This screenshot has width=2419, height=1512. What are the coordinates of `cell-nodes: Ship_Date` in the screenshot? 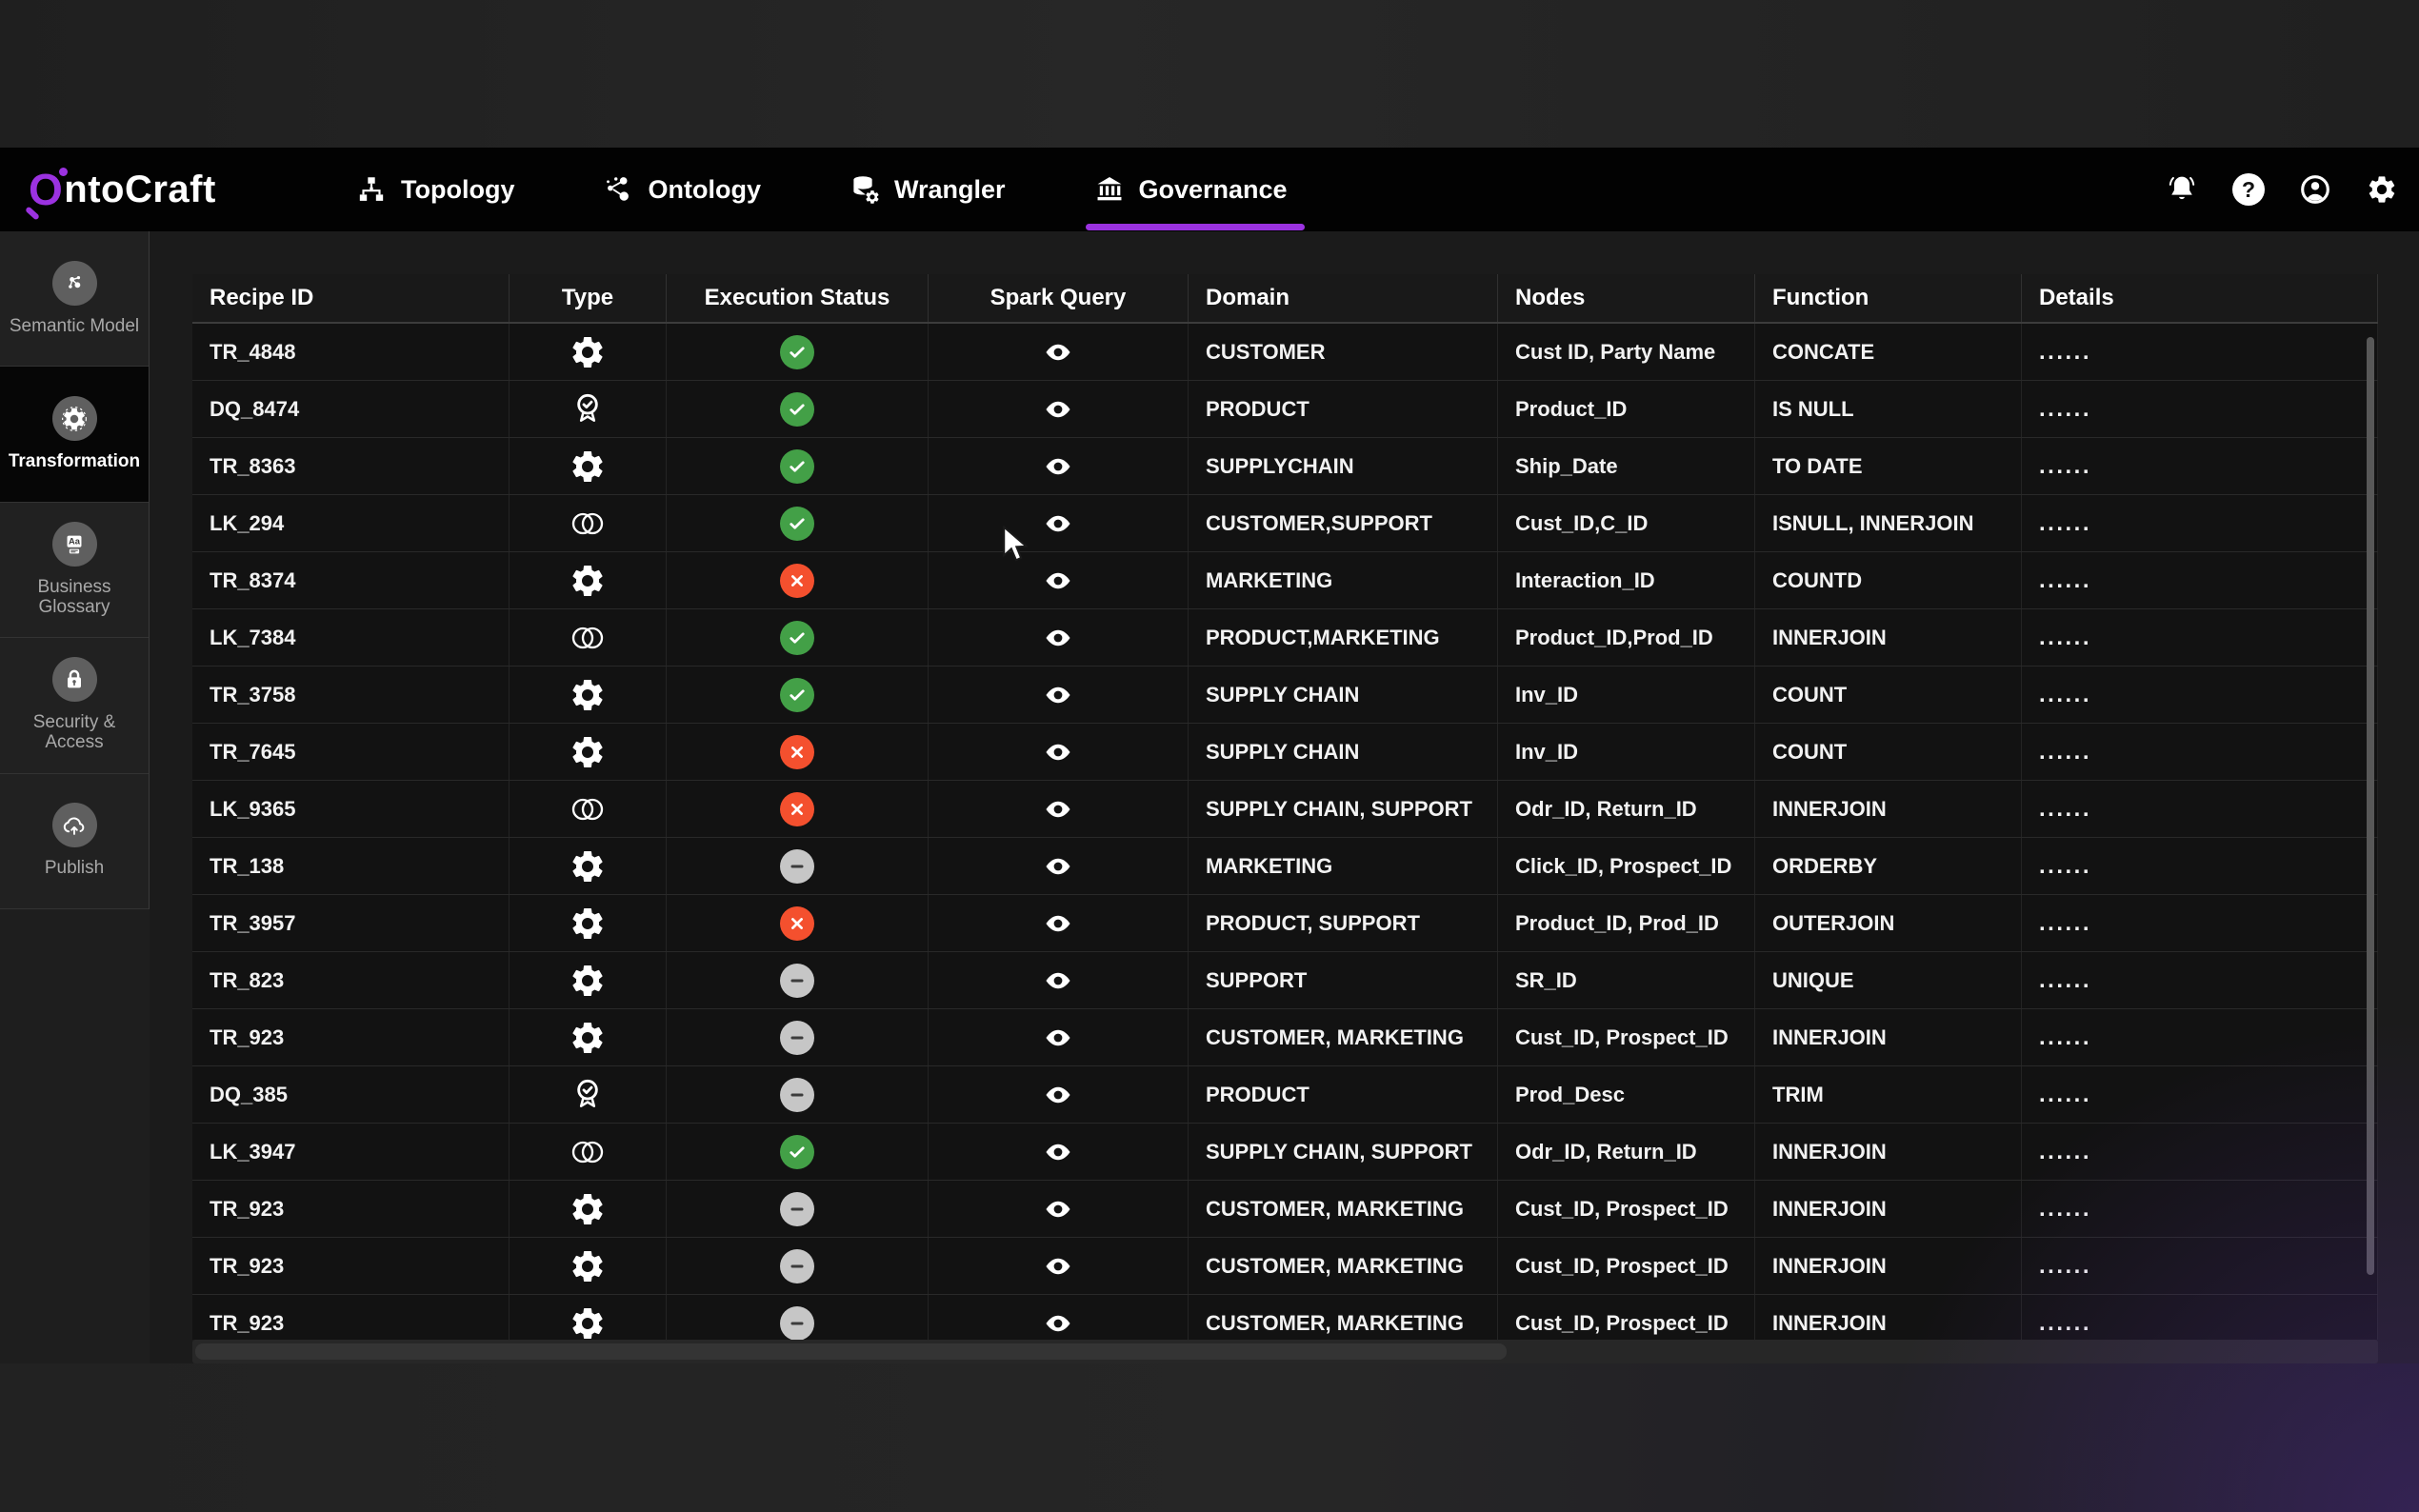 It's located at (1626, 466).